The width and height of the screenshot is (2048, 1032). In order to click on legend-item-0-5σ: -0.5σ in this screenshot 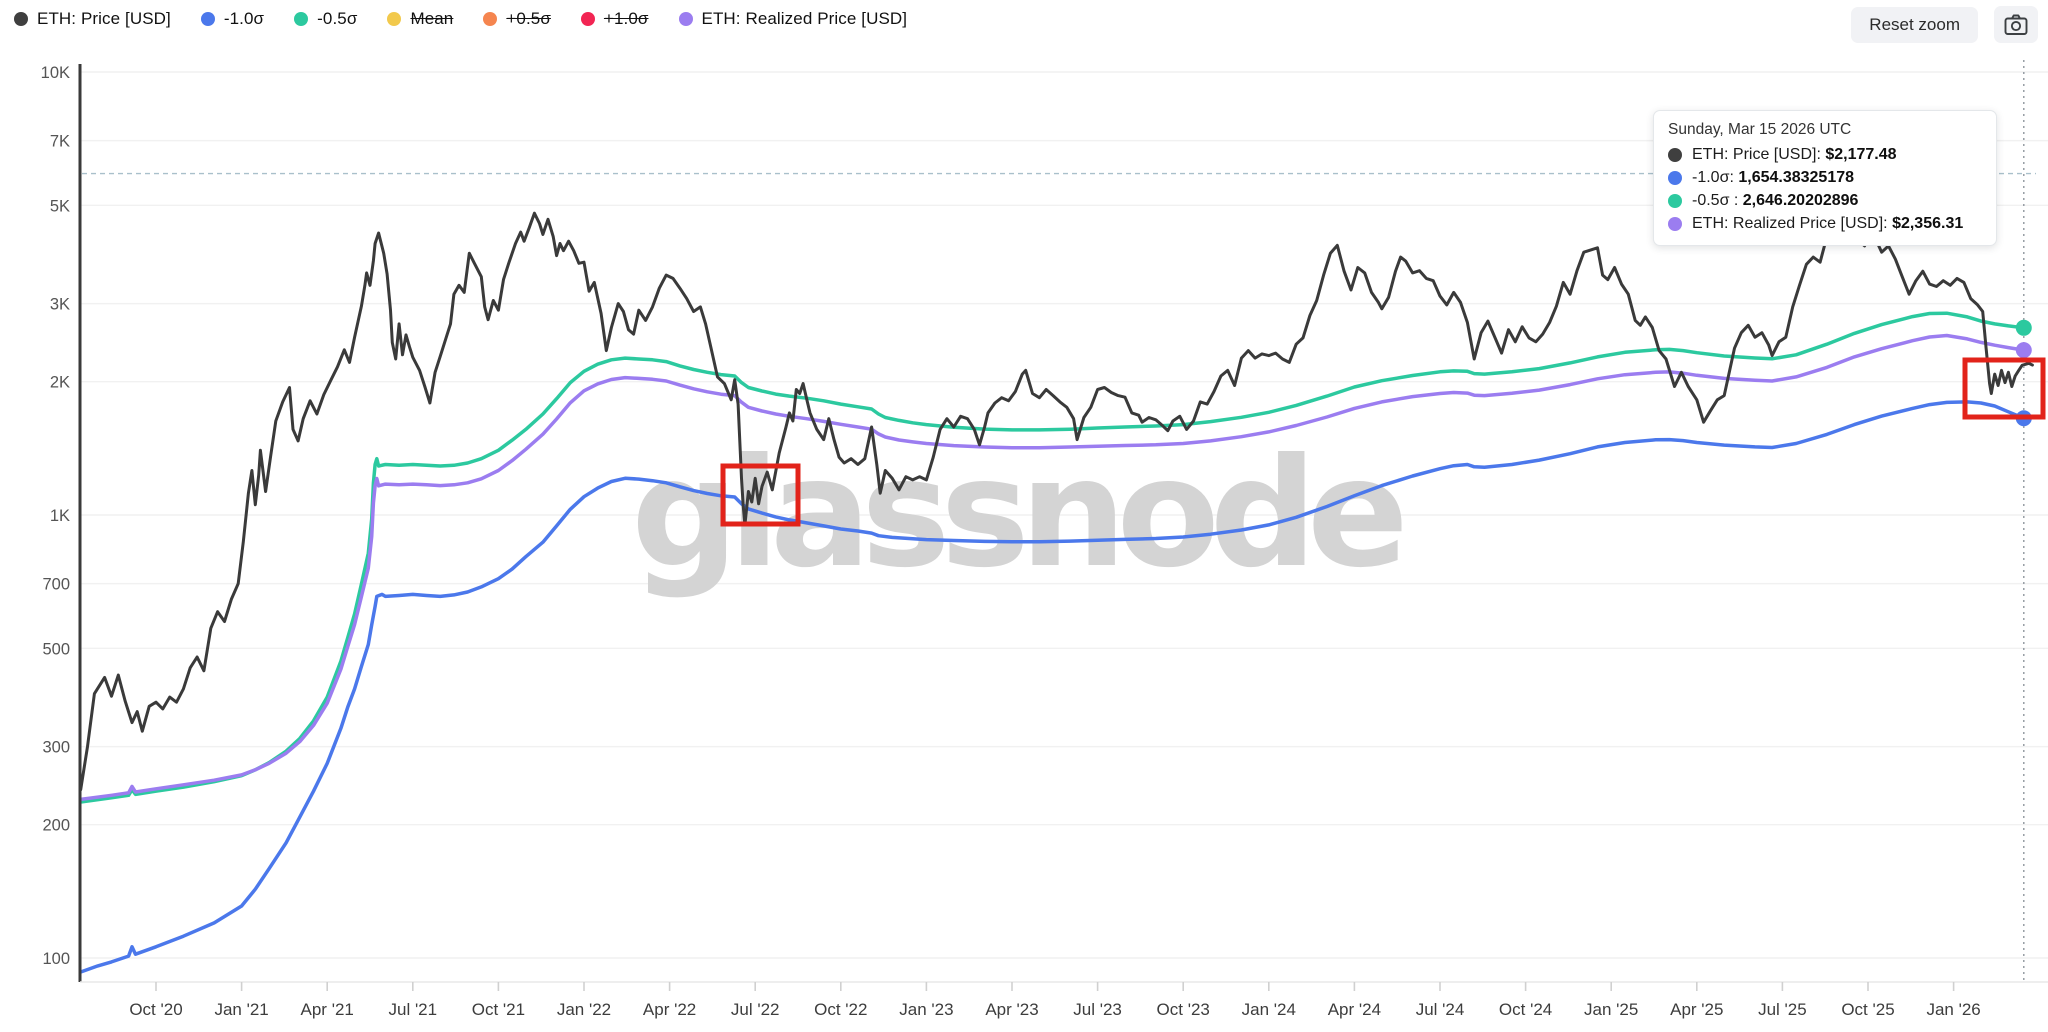, I will do `click(325, 19)`.